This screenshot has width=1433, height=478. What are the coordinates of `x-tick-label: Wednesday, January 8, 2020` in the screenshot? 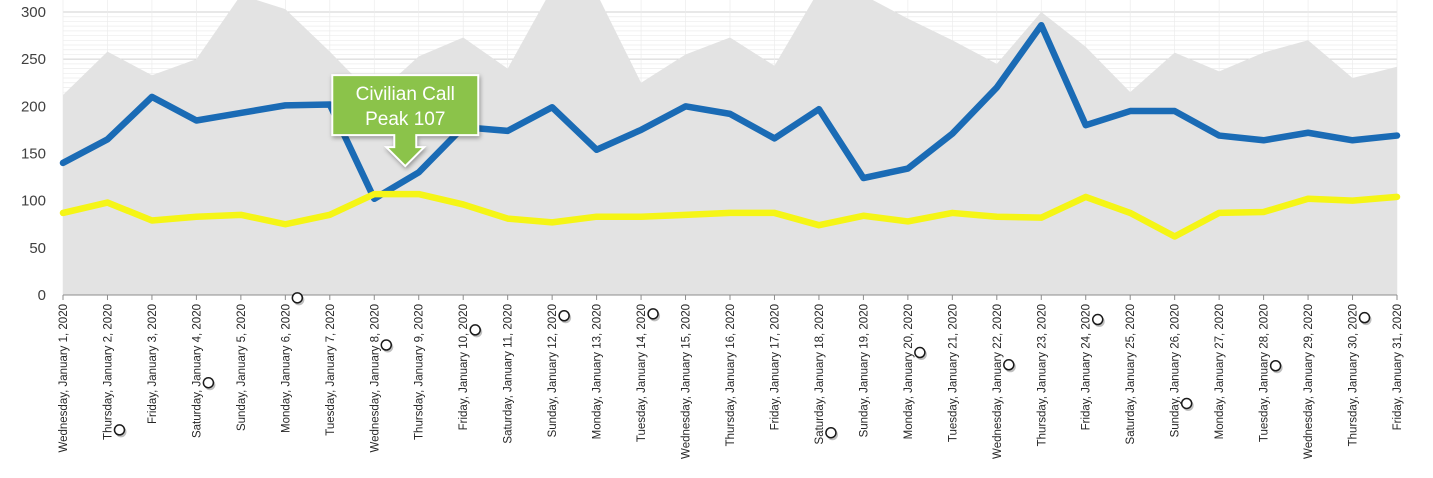 It's located at (375, 378).